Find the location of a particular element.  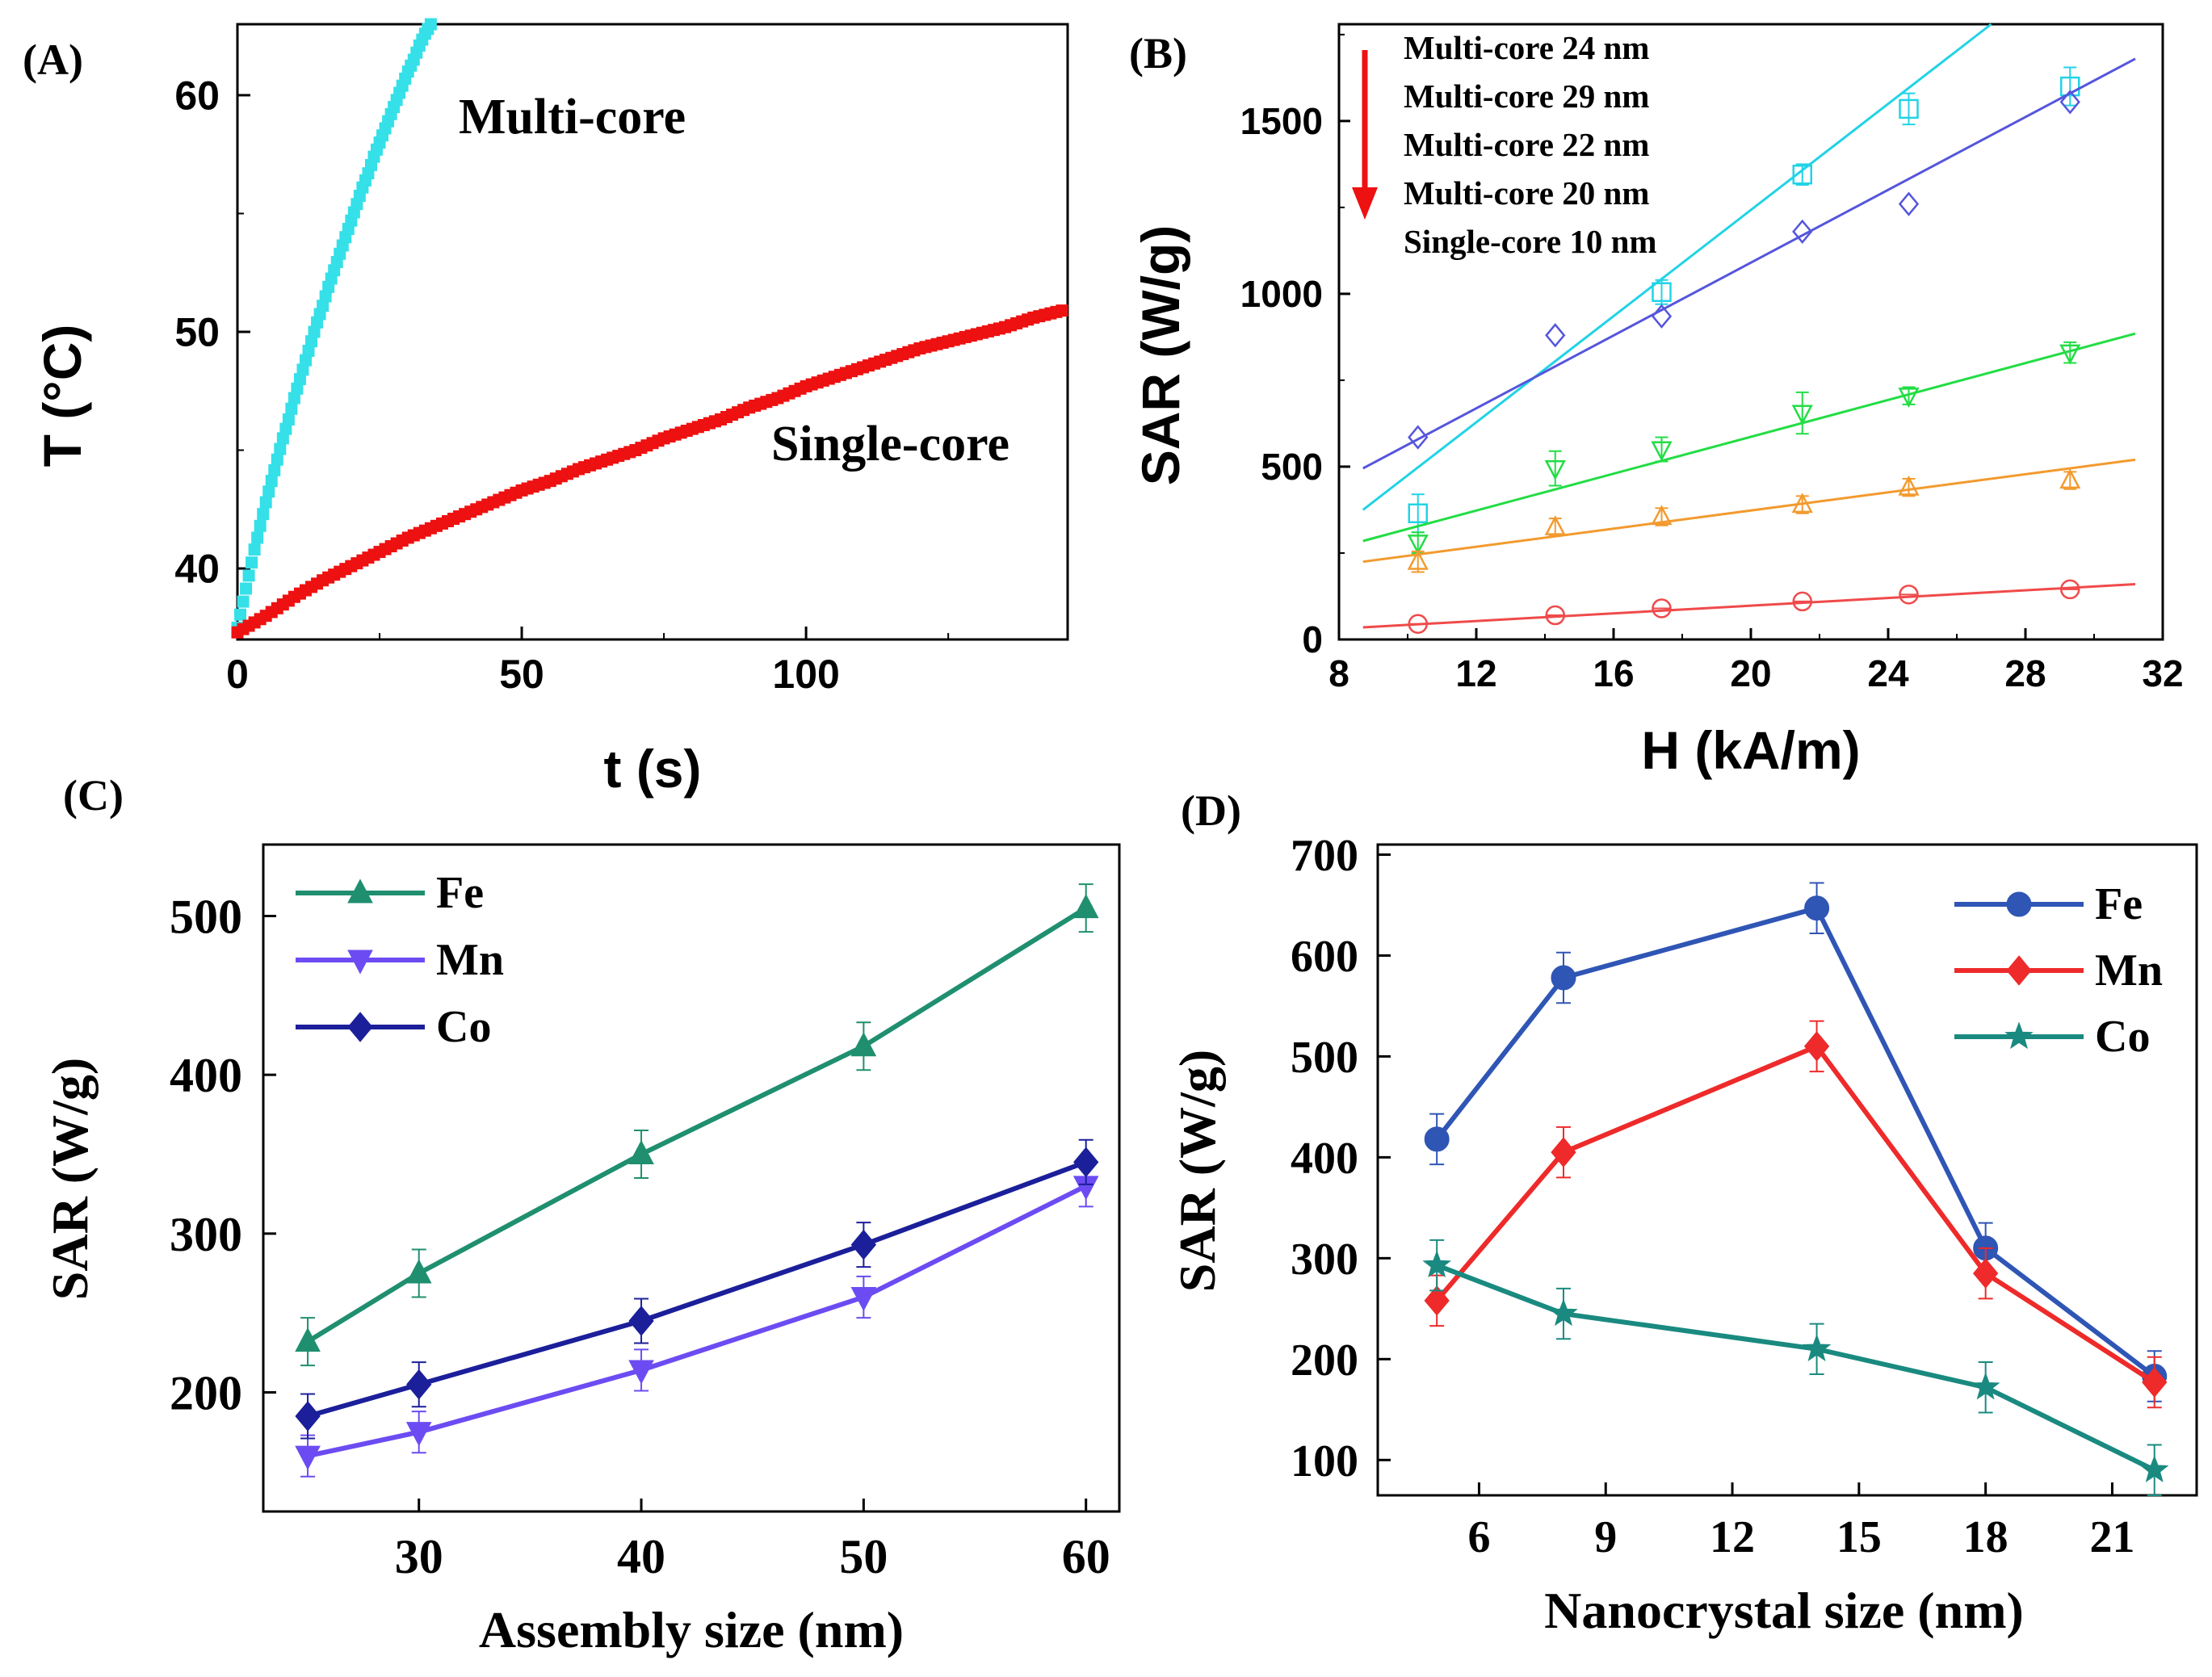

y-tick-label: 300 is located at coordinates (1325, 1260).